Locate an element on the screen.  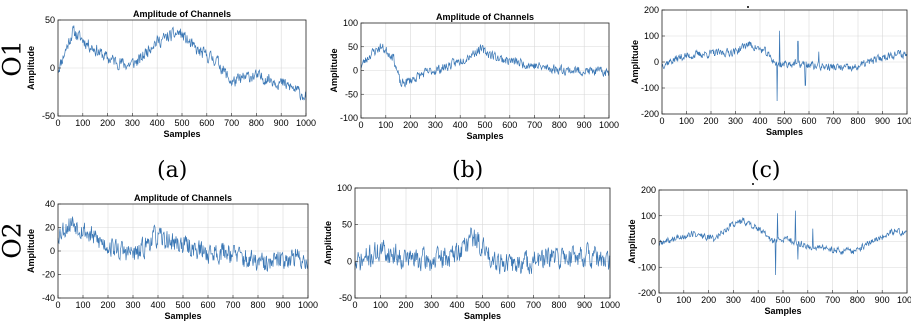
subfigure-label-a: (a) is located at coordinates (172, 170).